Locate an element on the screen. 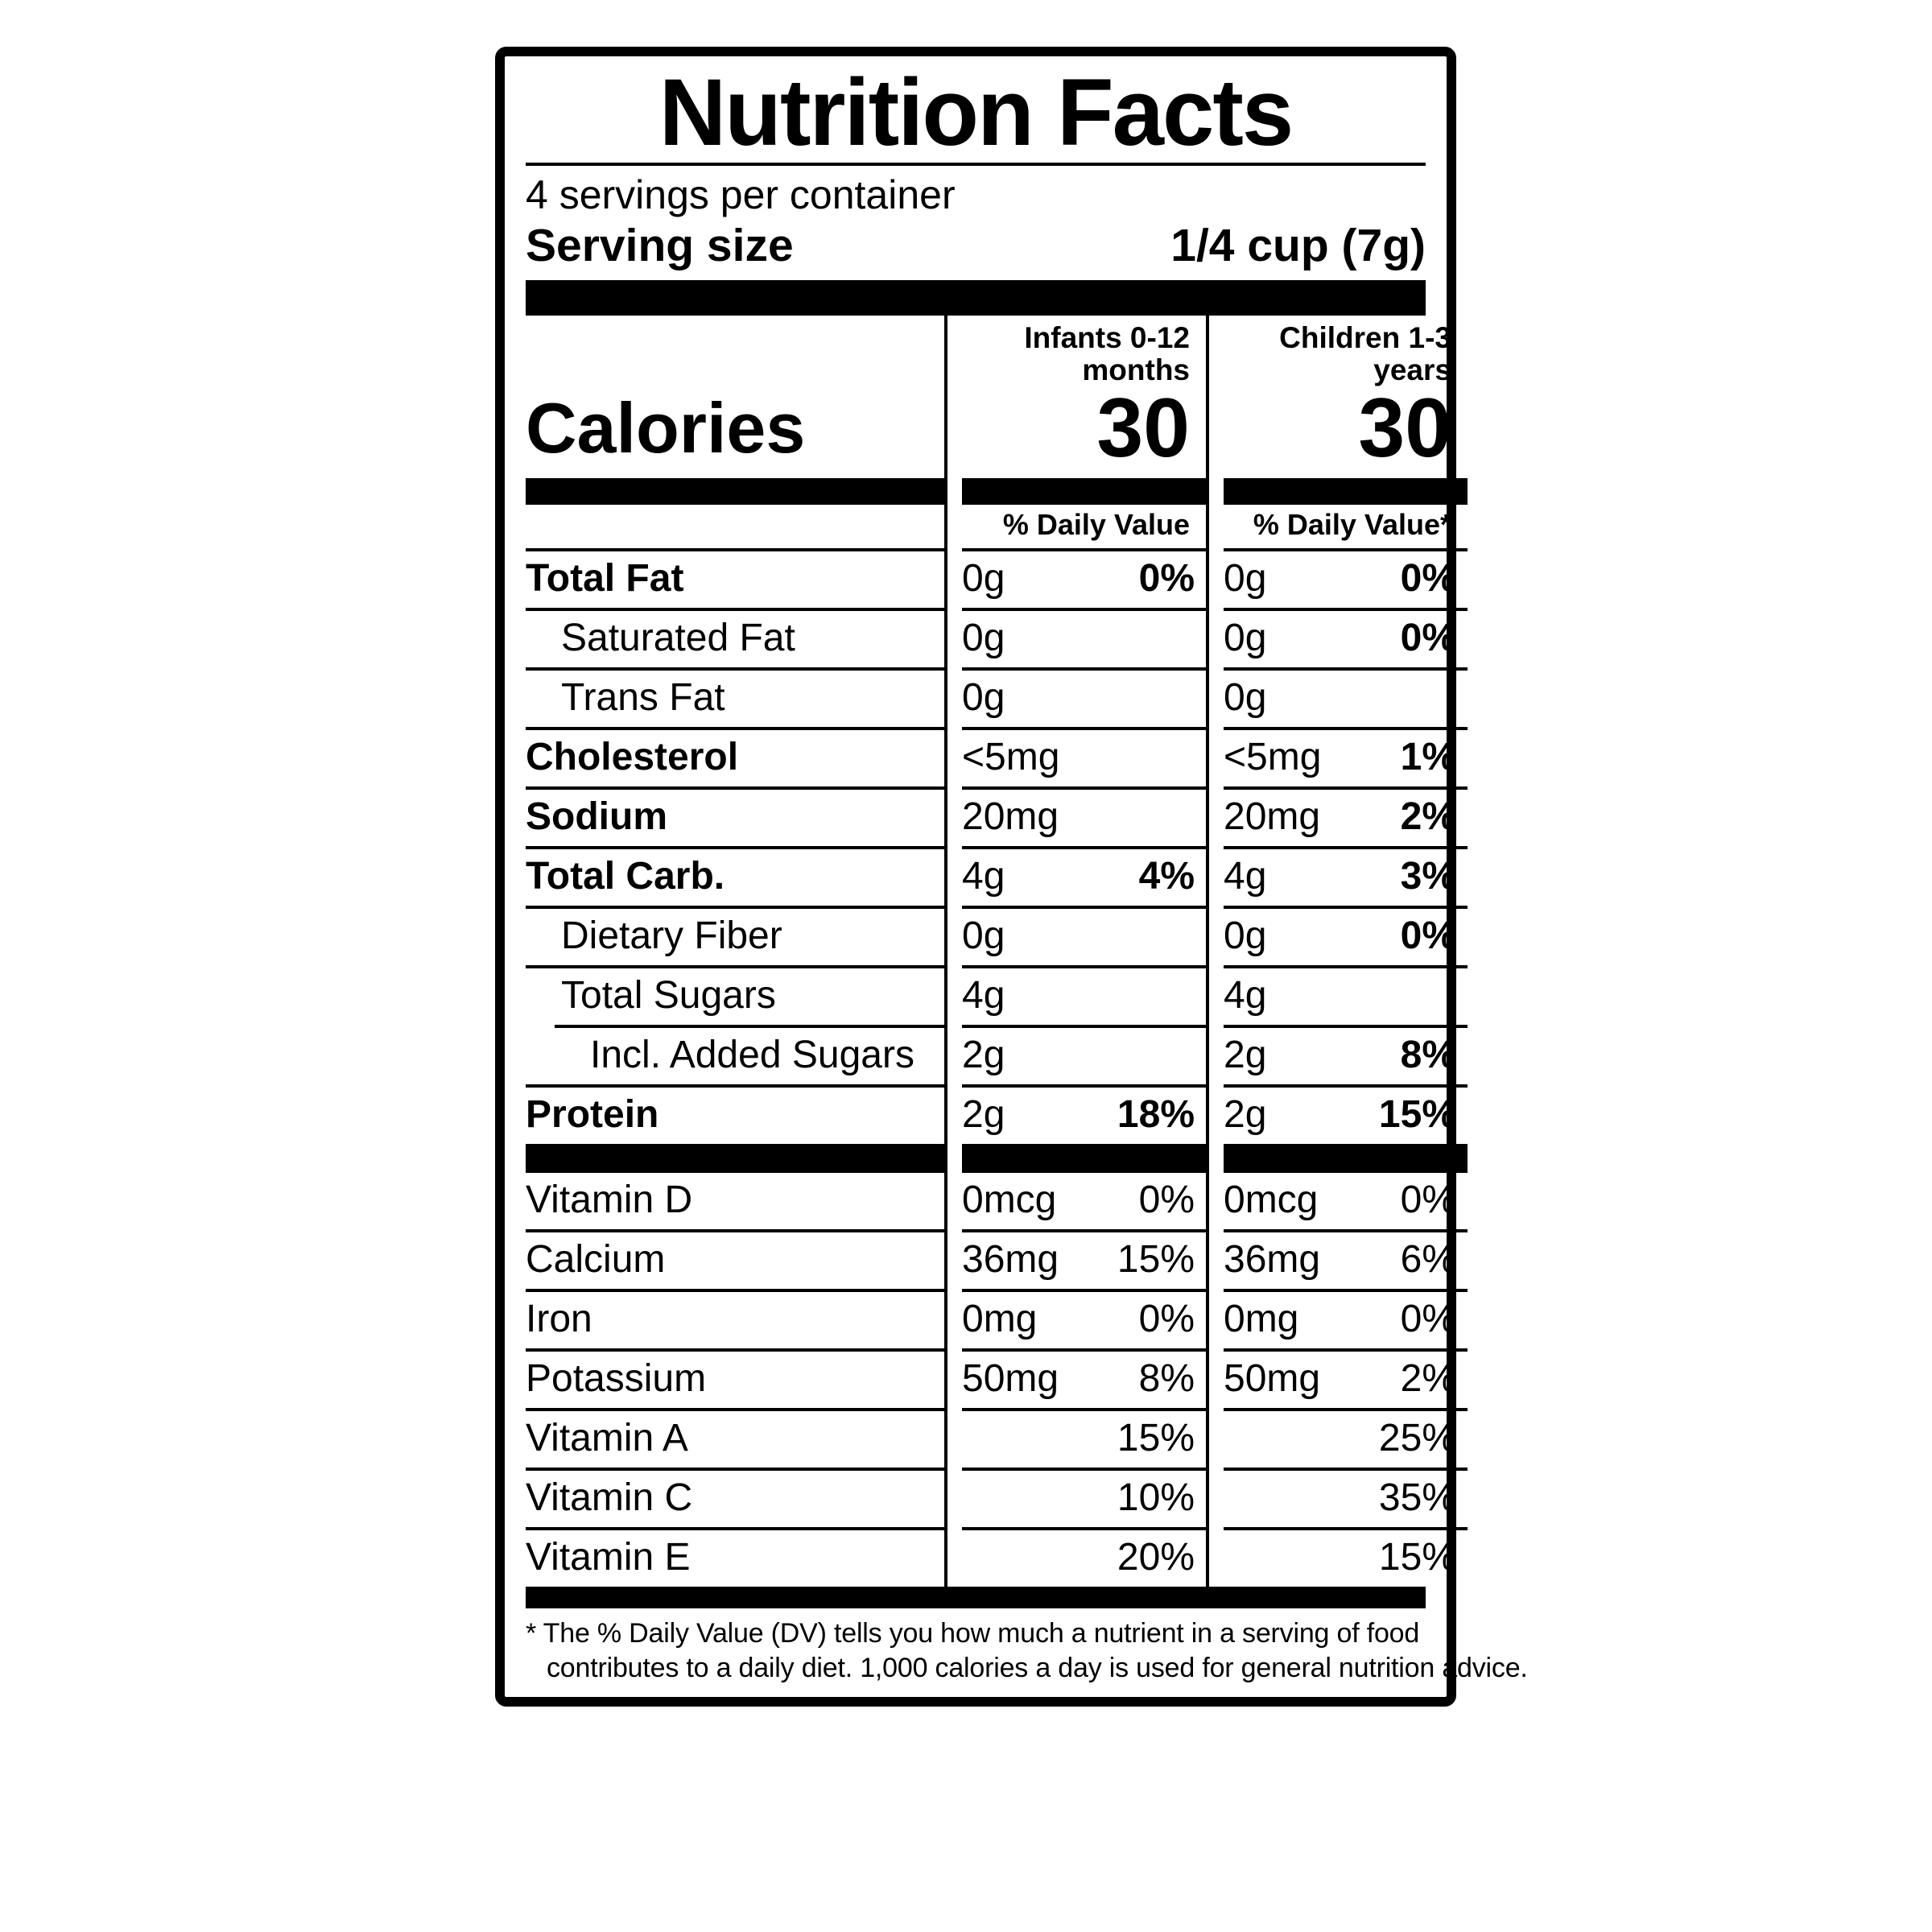 The width and height of the screenshot is (1932, 1932). nutrient-cell-children: 4g 3% is located at coordinates (1337, 877).